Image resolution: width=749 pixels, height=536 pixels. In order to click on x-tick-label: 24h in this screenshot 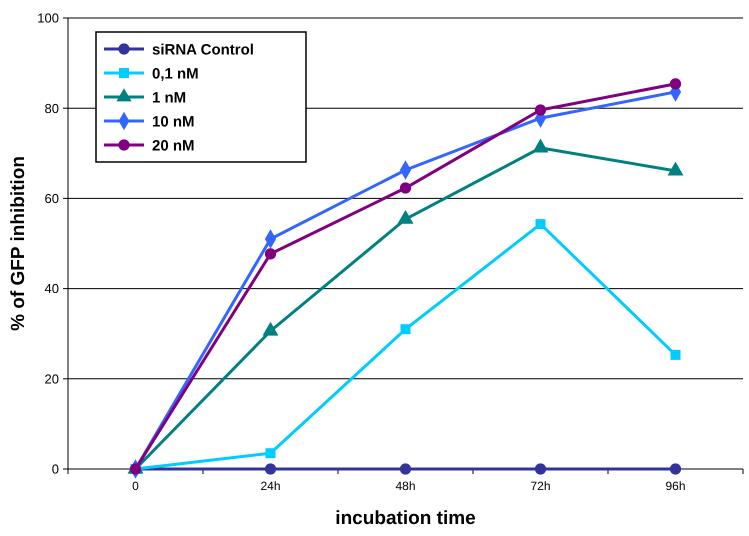, I will do `click(270, 486)`.